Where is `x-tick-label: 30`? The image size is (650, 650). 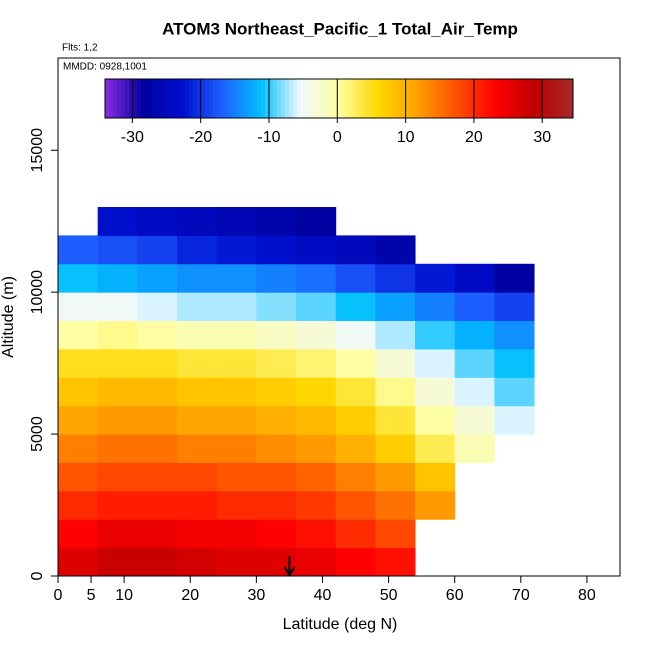
x-tick-label: 30 is located at coordinates (256, 595).